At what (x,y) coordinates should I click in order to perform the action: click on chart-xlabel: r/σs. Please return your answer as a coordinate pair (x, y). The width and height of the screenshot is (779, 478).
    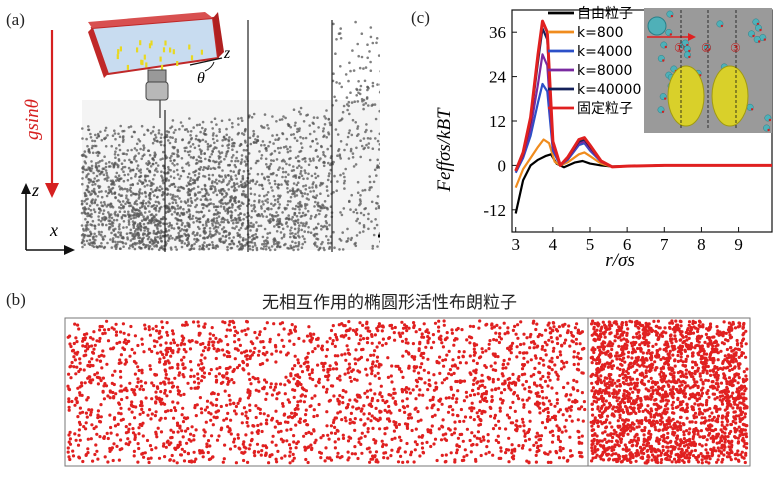
    Looking at the image, I should click on (619, 260).